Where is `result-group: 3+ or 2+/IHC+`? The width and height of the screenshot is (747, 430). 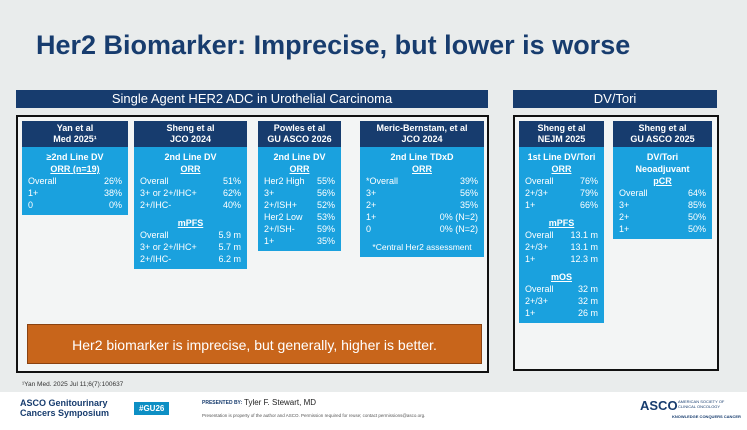
result-group: 3+ or 2+/IHC+ is located at coordinates (168, 193).